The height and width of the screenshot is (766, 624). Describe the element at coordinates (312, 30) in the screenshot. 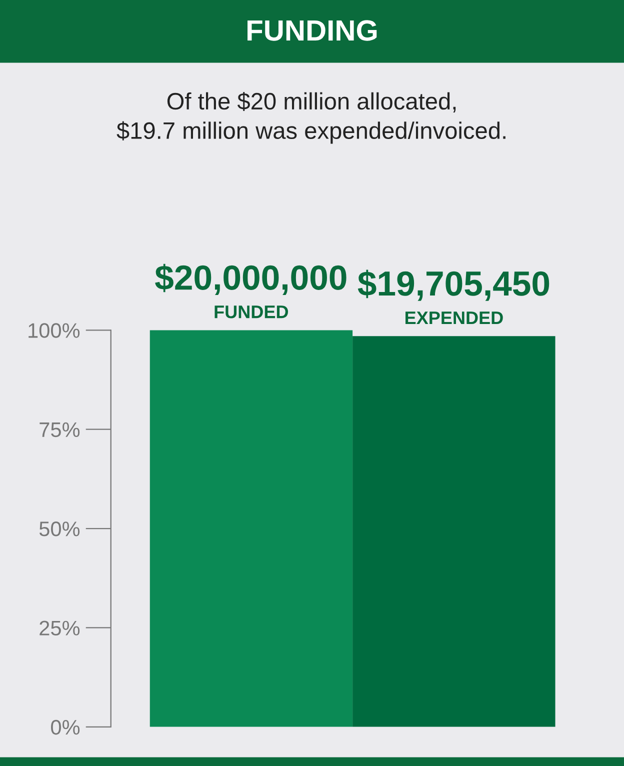

I see `chart-title: FUNDING` at that location.